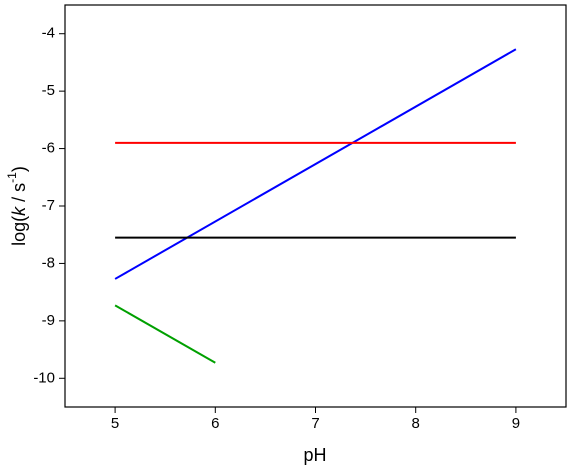 This screenshot has height=472, width=571. Describe the element at coordinates (48, 90) in the screenshot. I see `y-tick-label: -5` at that location.